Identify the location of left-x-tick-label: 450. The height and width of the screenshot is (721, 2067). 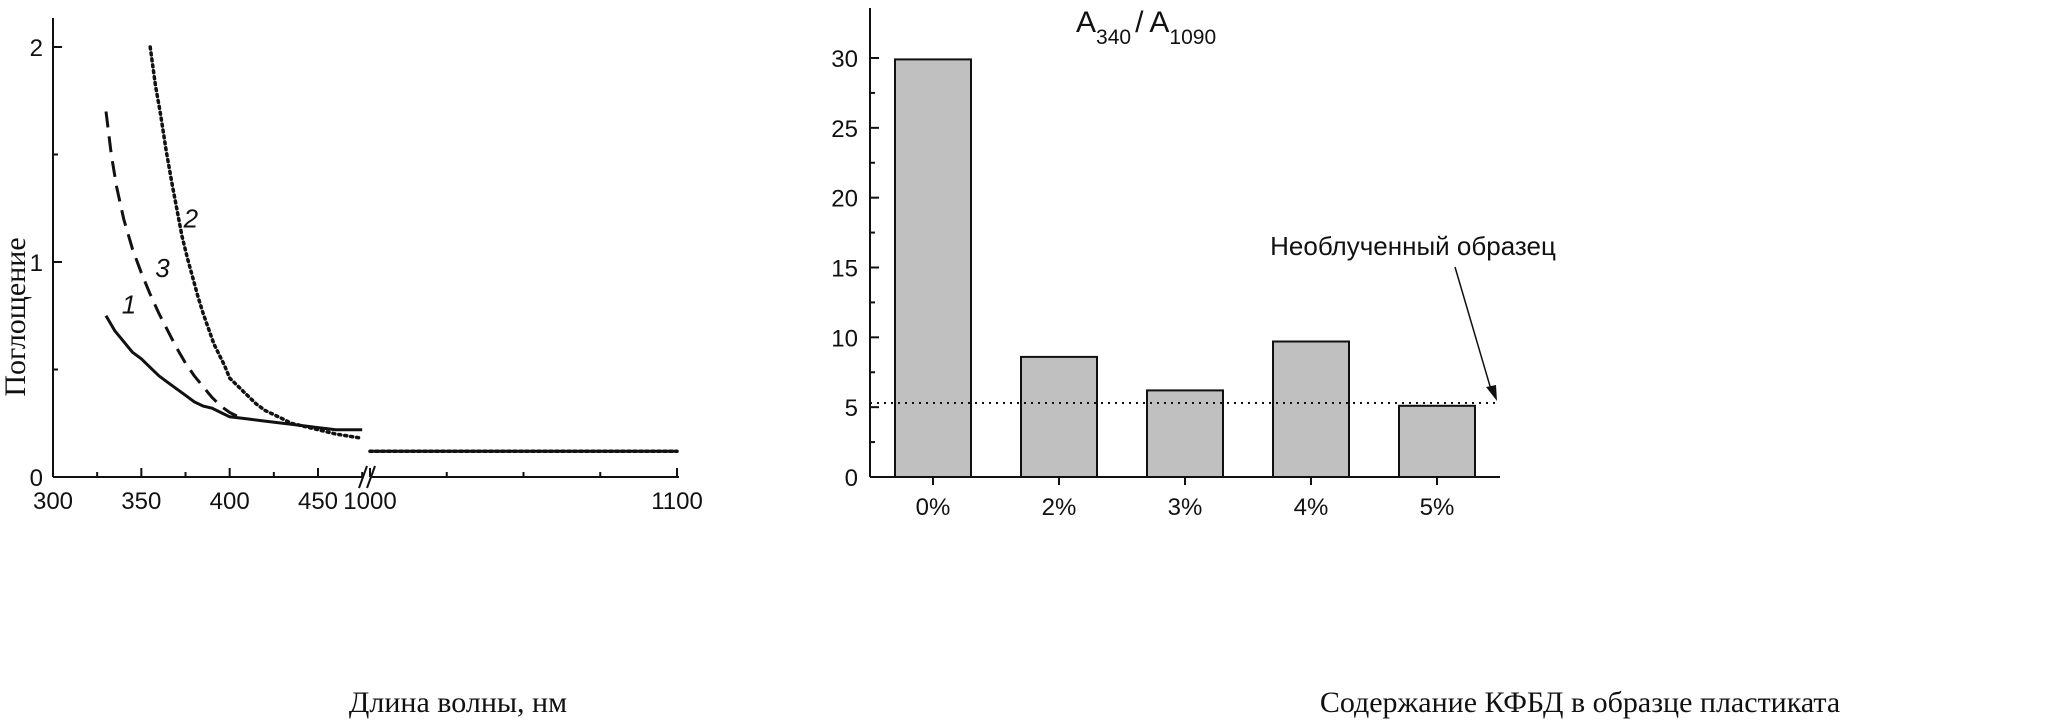
(318, 501).